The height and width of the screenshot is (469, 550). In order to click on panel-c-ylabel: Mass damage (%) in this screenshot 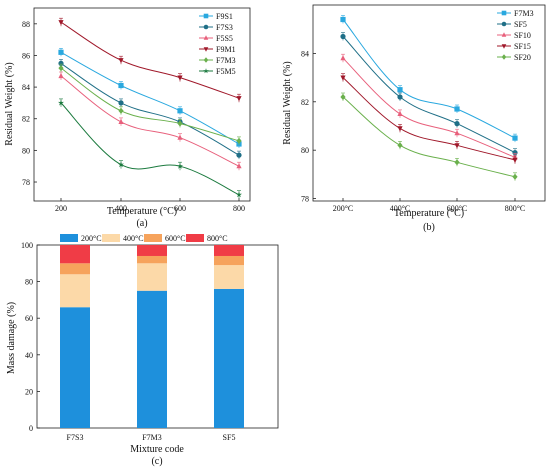, I will do `click(11, 338)`.